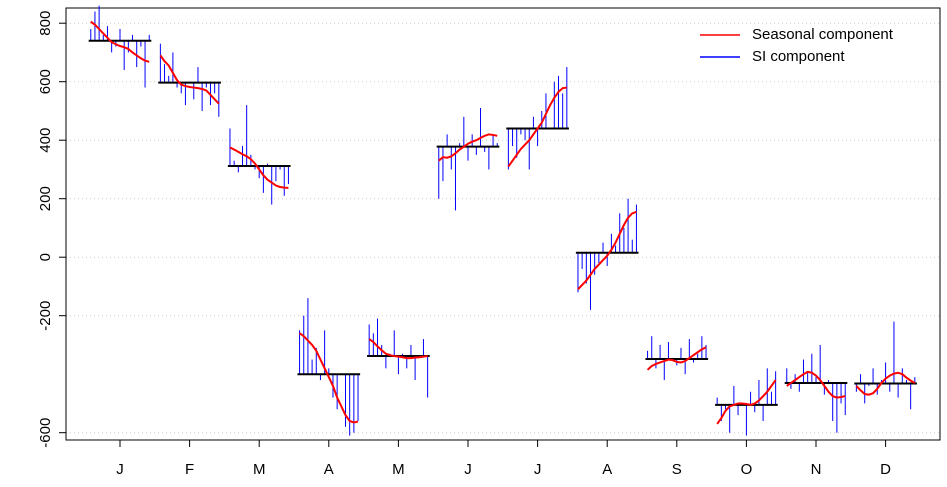  I want to click on y-tick-label: 200, so click(45, 198).